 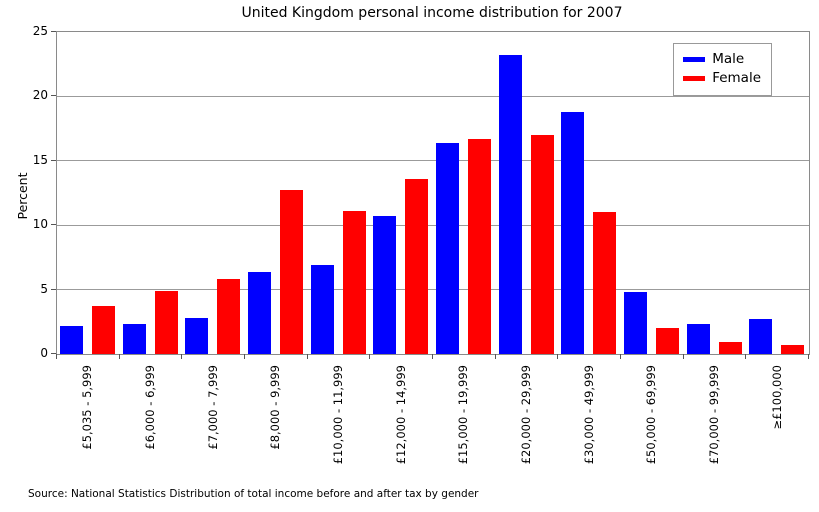 I want to click on legend-label-male: Male, so click(x=728, y=59).